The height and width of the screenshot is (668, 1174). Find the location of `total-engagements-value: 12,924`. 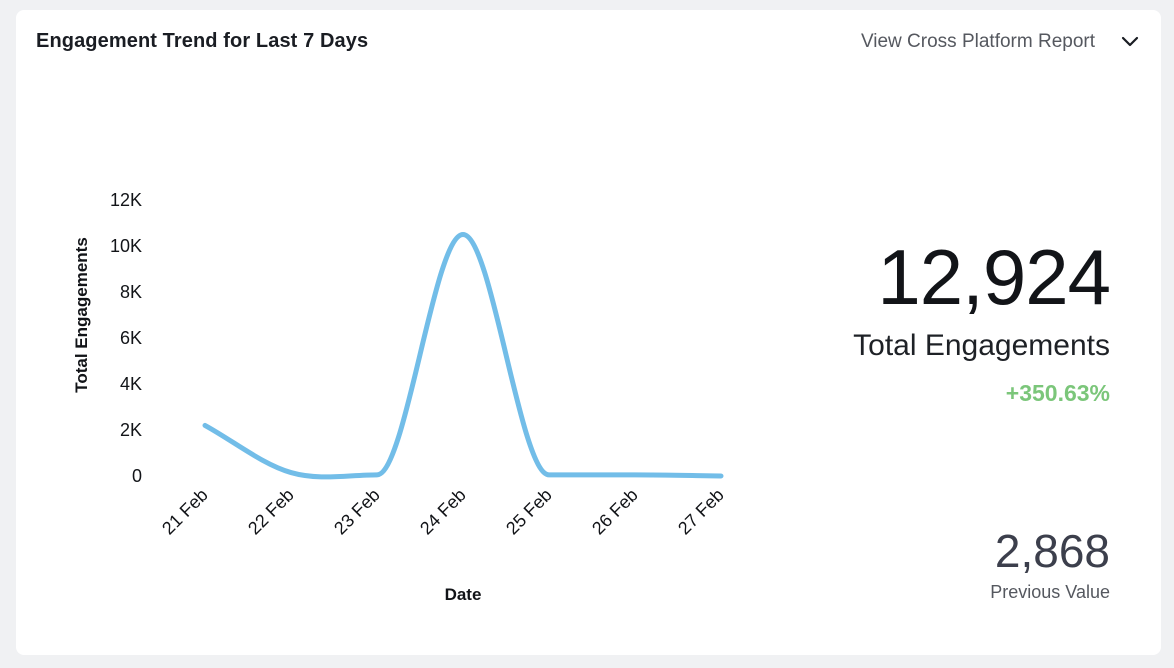

total-engagements-value: 12,924 is located at coordinates (994, 277).